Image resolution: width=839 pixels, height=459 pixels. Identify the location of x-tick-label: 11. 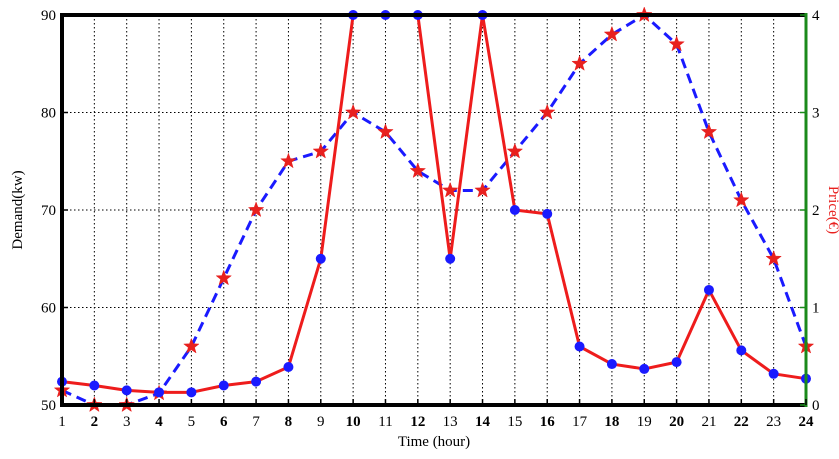
(385, 422).